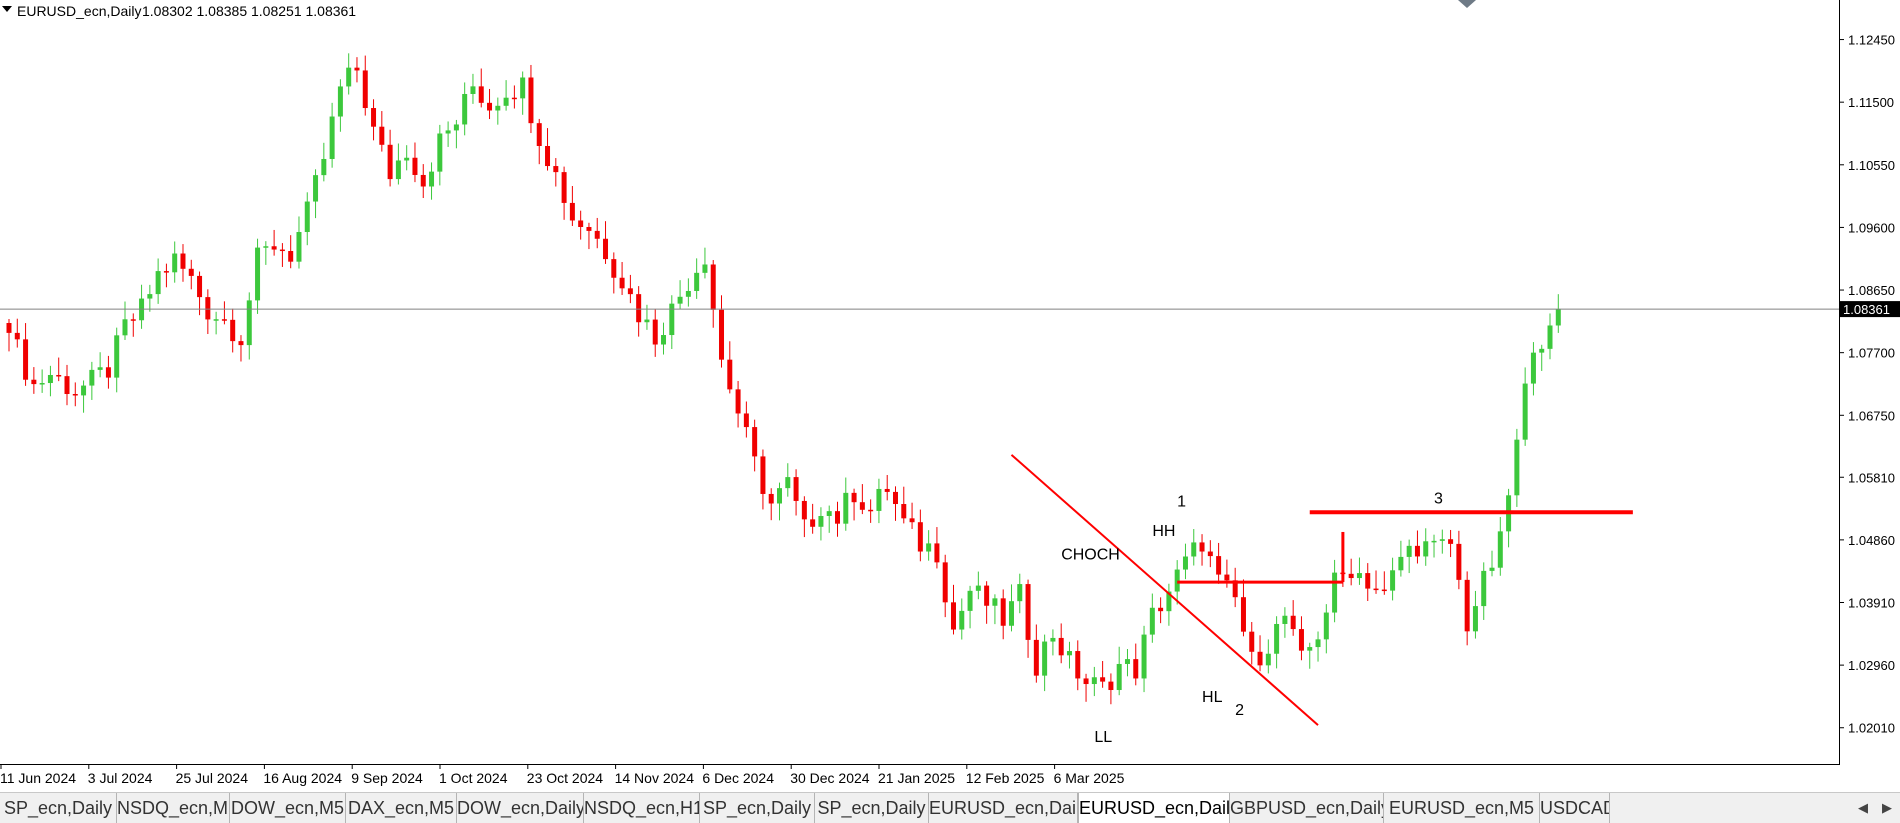  I want to click on current-price-label: 1.08361, so click(1866, 309).